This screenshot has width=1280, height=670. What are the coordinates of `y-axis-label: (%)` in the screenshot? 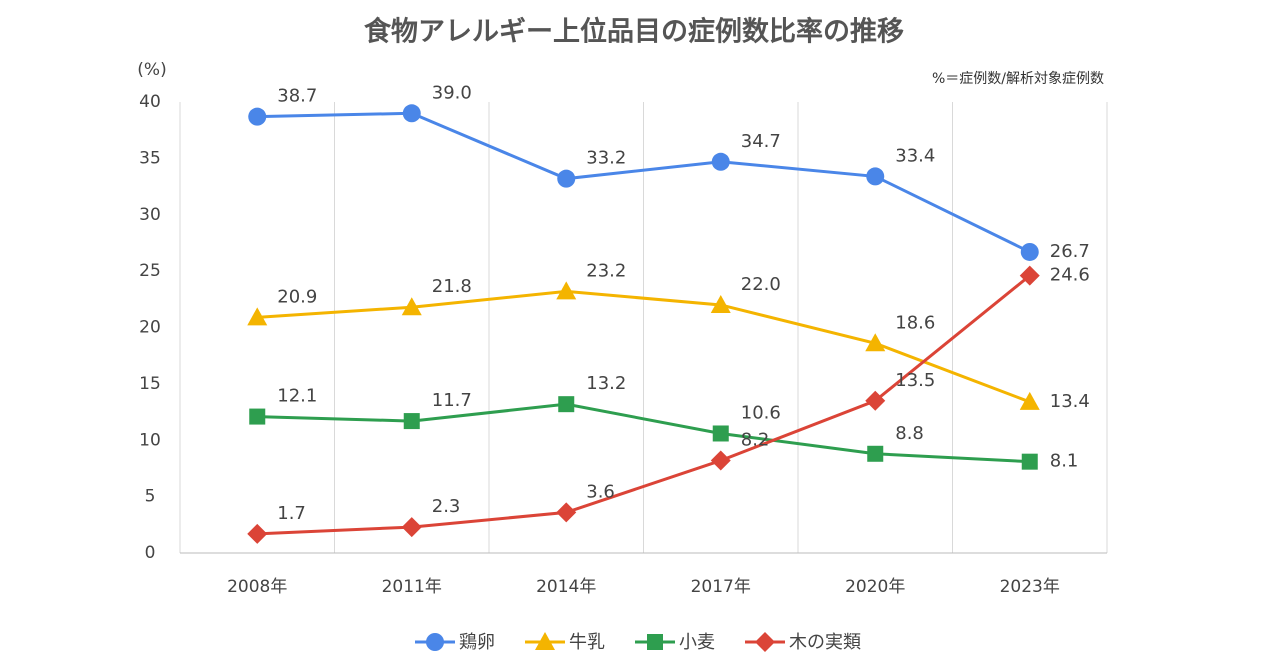 It's located at (151, 70).